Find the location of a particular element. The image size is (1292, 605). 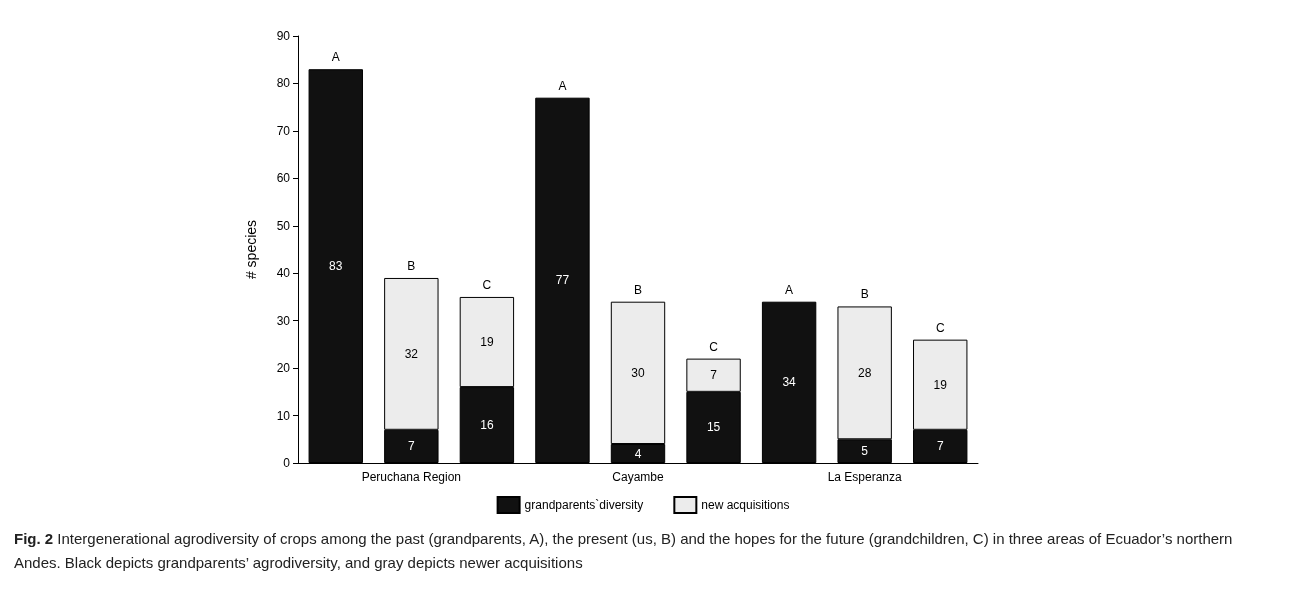

y-tick-label: 30 is located at coordinates (283, 320).